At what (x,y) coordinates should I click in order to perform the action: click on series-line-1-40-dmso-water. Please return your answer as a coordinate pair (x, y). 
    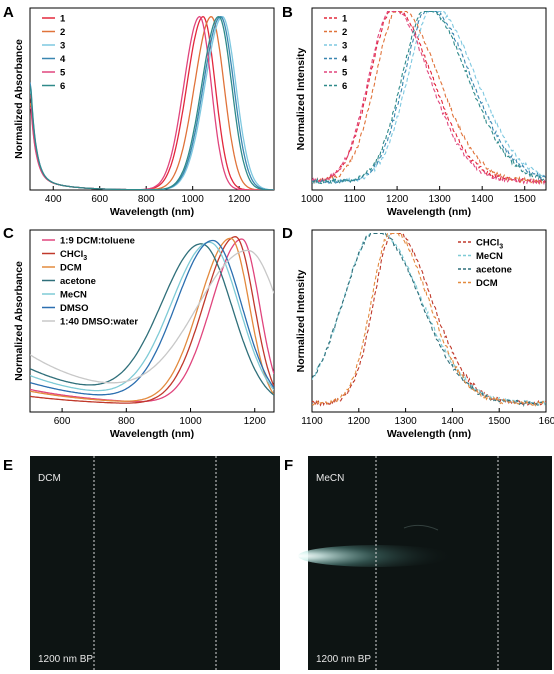
    Looking at the image, I should click on (152, 316).